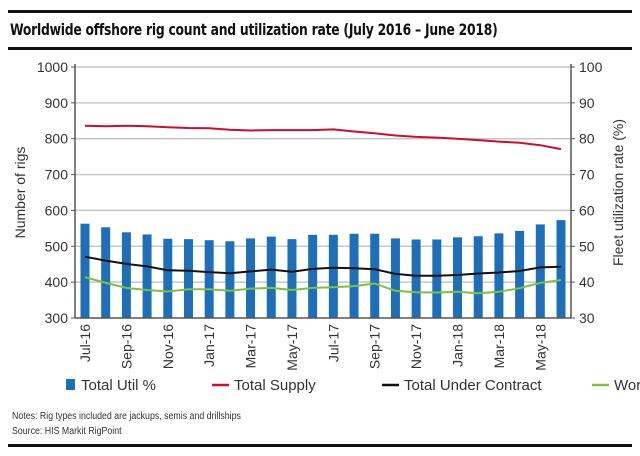  Describe the element at coordinates (20, 193) in the screenshot. I see `y-axis-title: Number of rigs` at that location.